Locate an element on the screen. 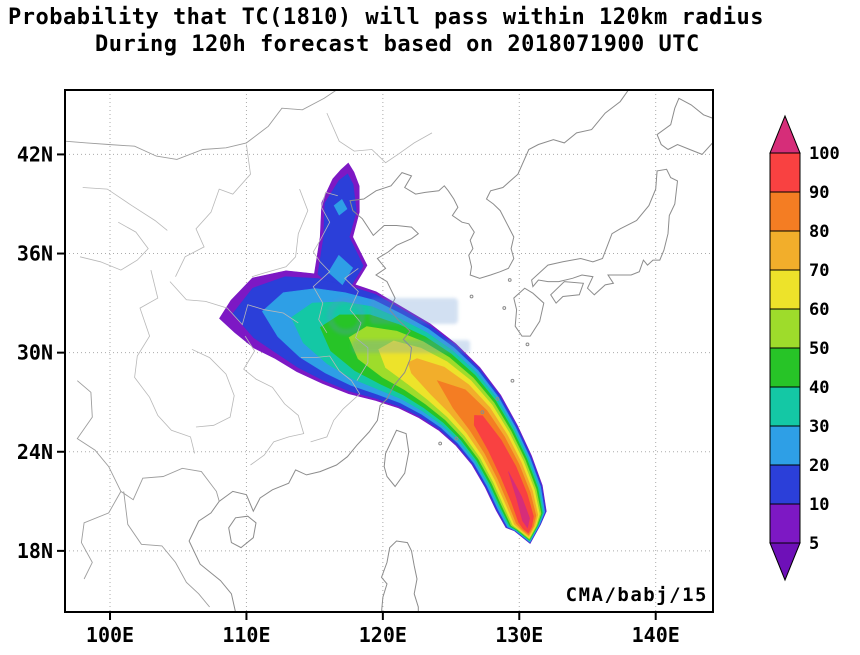 Image resolution: width=860 pixels, height=655 pixels. colorbar-label-20: 20 is located at coordinates (819, 466).